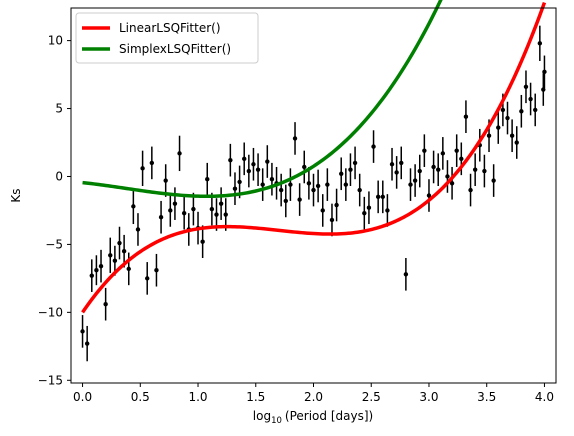 Image resolution: width=574 pixels, height=436 pixels. Describe the element at coordinates (428, 397) in the screenshot. I see `x-tick-label: 3.0` at that location.